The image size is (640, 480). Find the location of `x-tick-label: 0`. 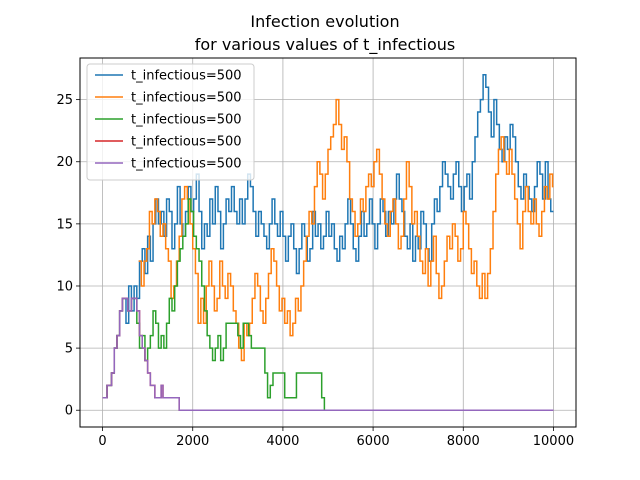

x-tick-label: 0 is located at coordinates (102, 441).